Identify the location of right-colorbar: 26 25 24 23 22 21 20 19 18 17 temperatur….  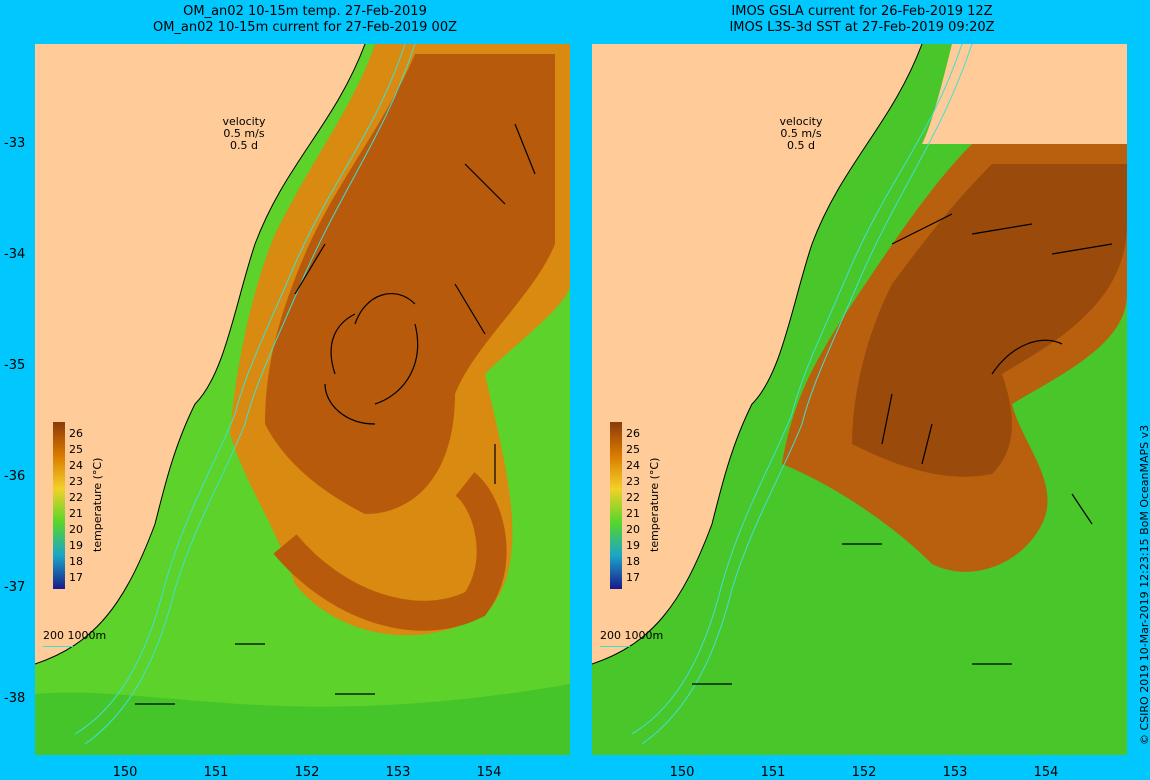
(640, 509).